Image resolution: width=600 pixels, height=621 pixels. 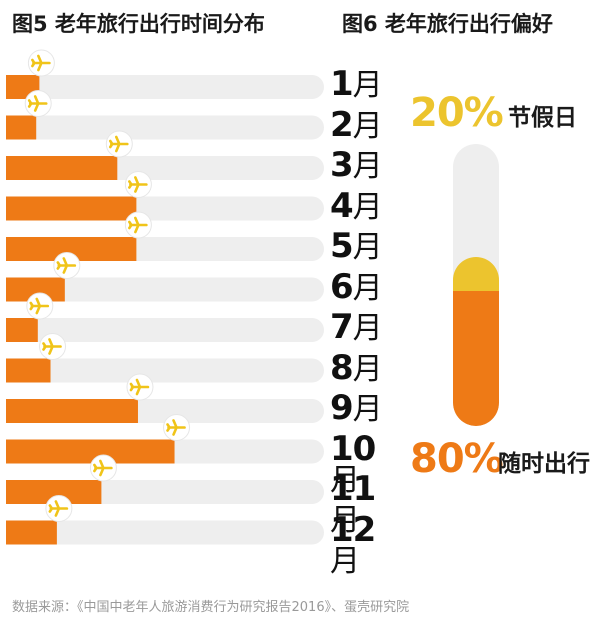 I want to click on month-label: 7月, so click(x=360, y=327).